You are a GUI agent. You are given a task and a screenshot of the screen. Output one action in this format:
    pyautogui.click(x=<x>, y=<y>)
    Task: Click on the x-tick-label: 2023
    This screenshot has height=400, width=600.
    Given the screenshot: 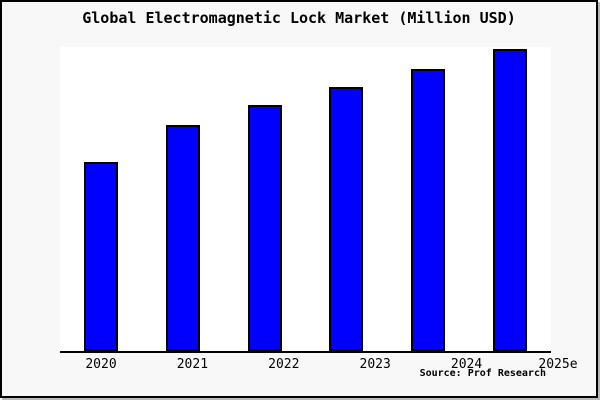 What is the action you would take?
    pyautogui.click(x=375, y=364)
    